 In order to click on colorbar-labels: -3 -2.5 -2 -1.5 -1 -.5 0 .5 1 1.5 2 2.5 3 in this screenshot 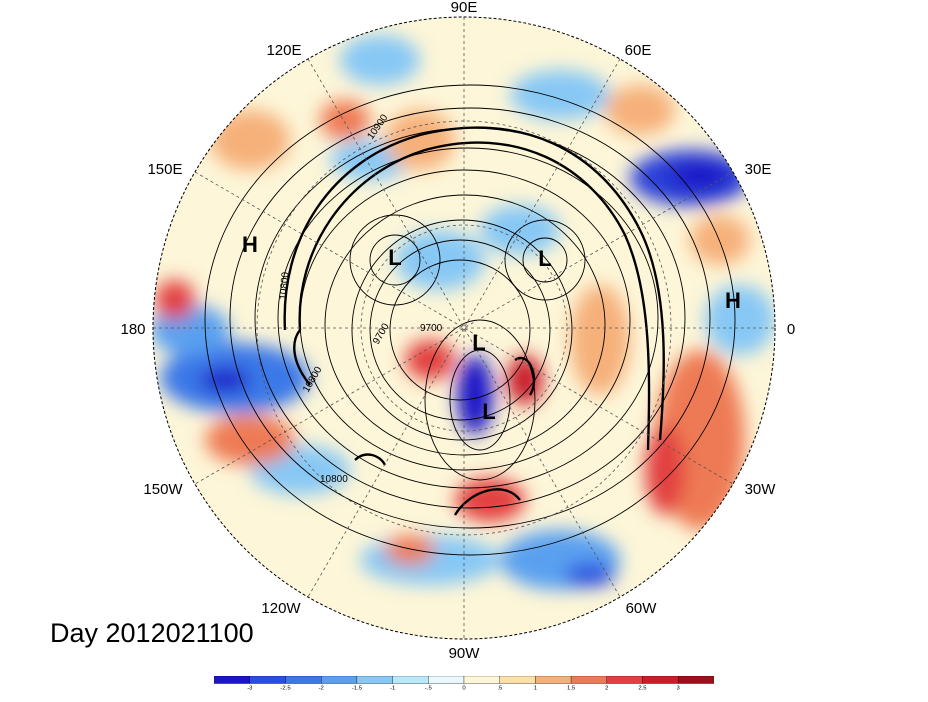, I will do `click(463, 687)`.